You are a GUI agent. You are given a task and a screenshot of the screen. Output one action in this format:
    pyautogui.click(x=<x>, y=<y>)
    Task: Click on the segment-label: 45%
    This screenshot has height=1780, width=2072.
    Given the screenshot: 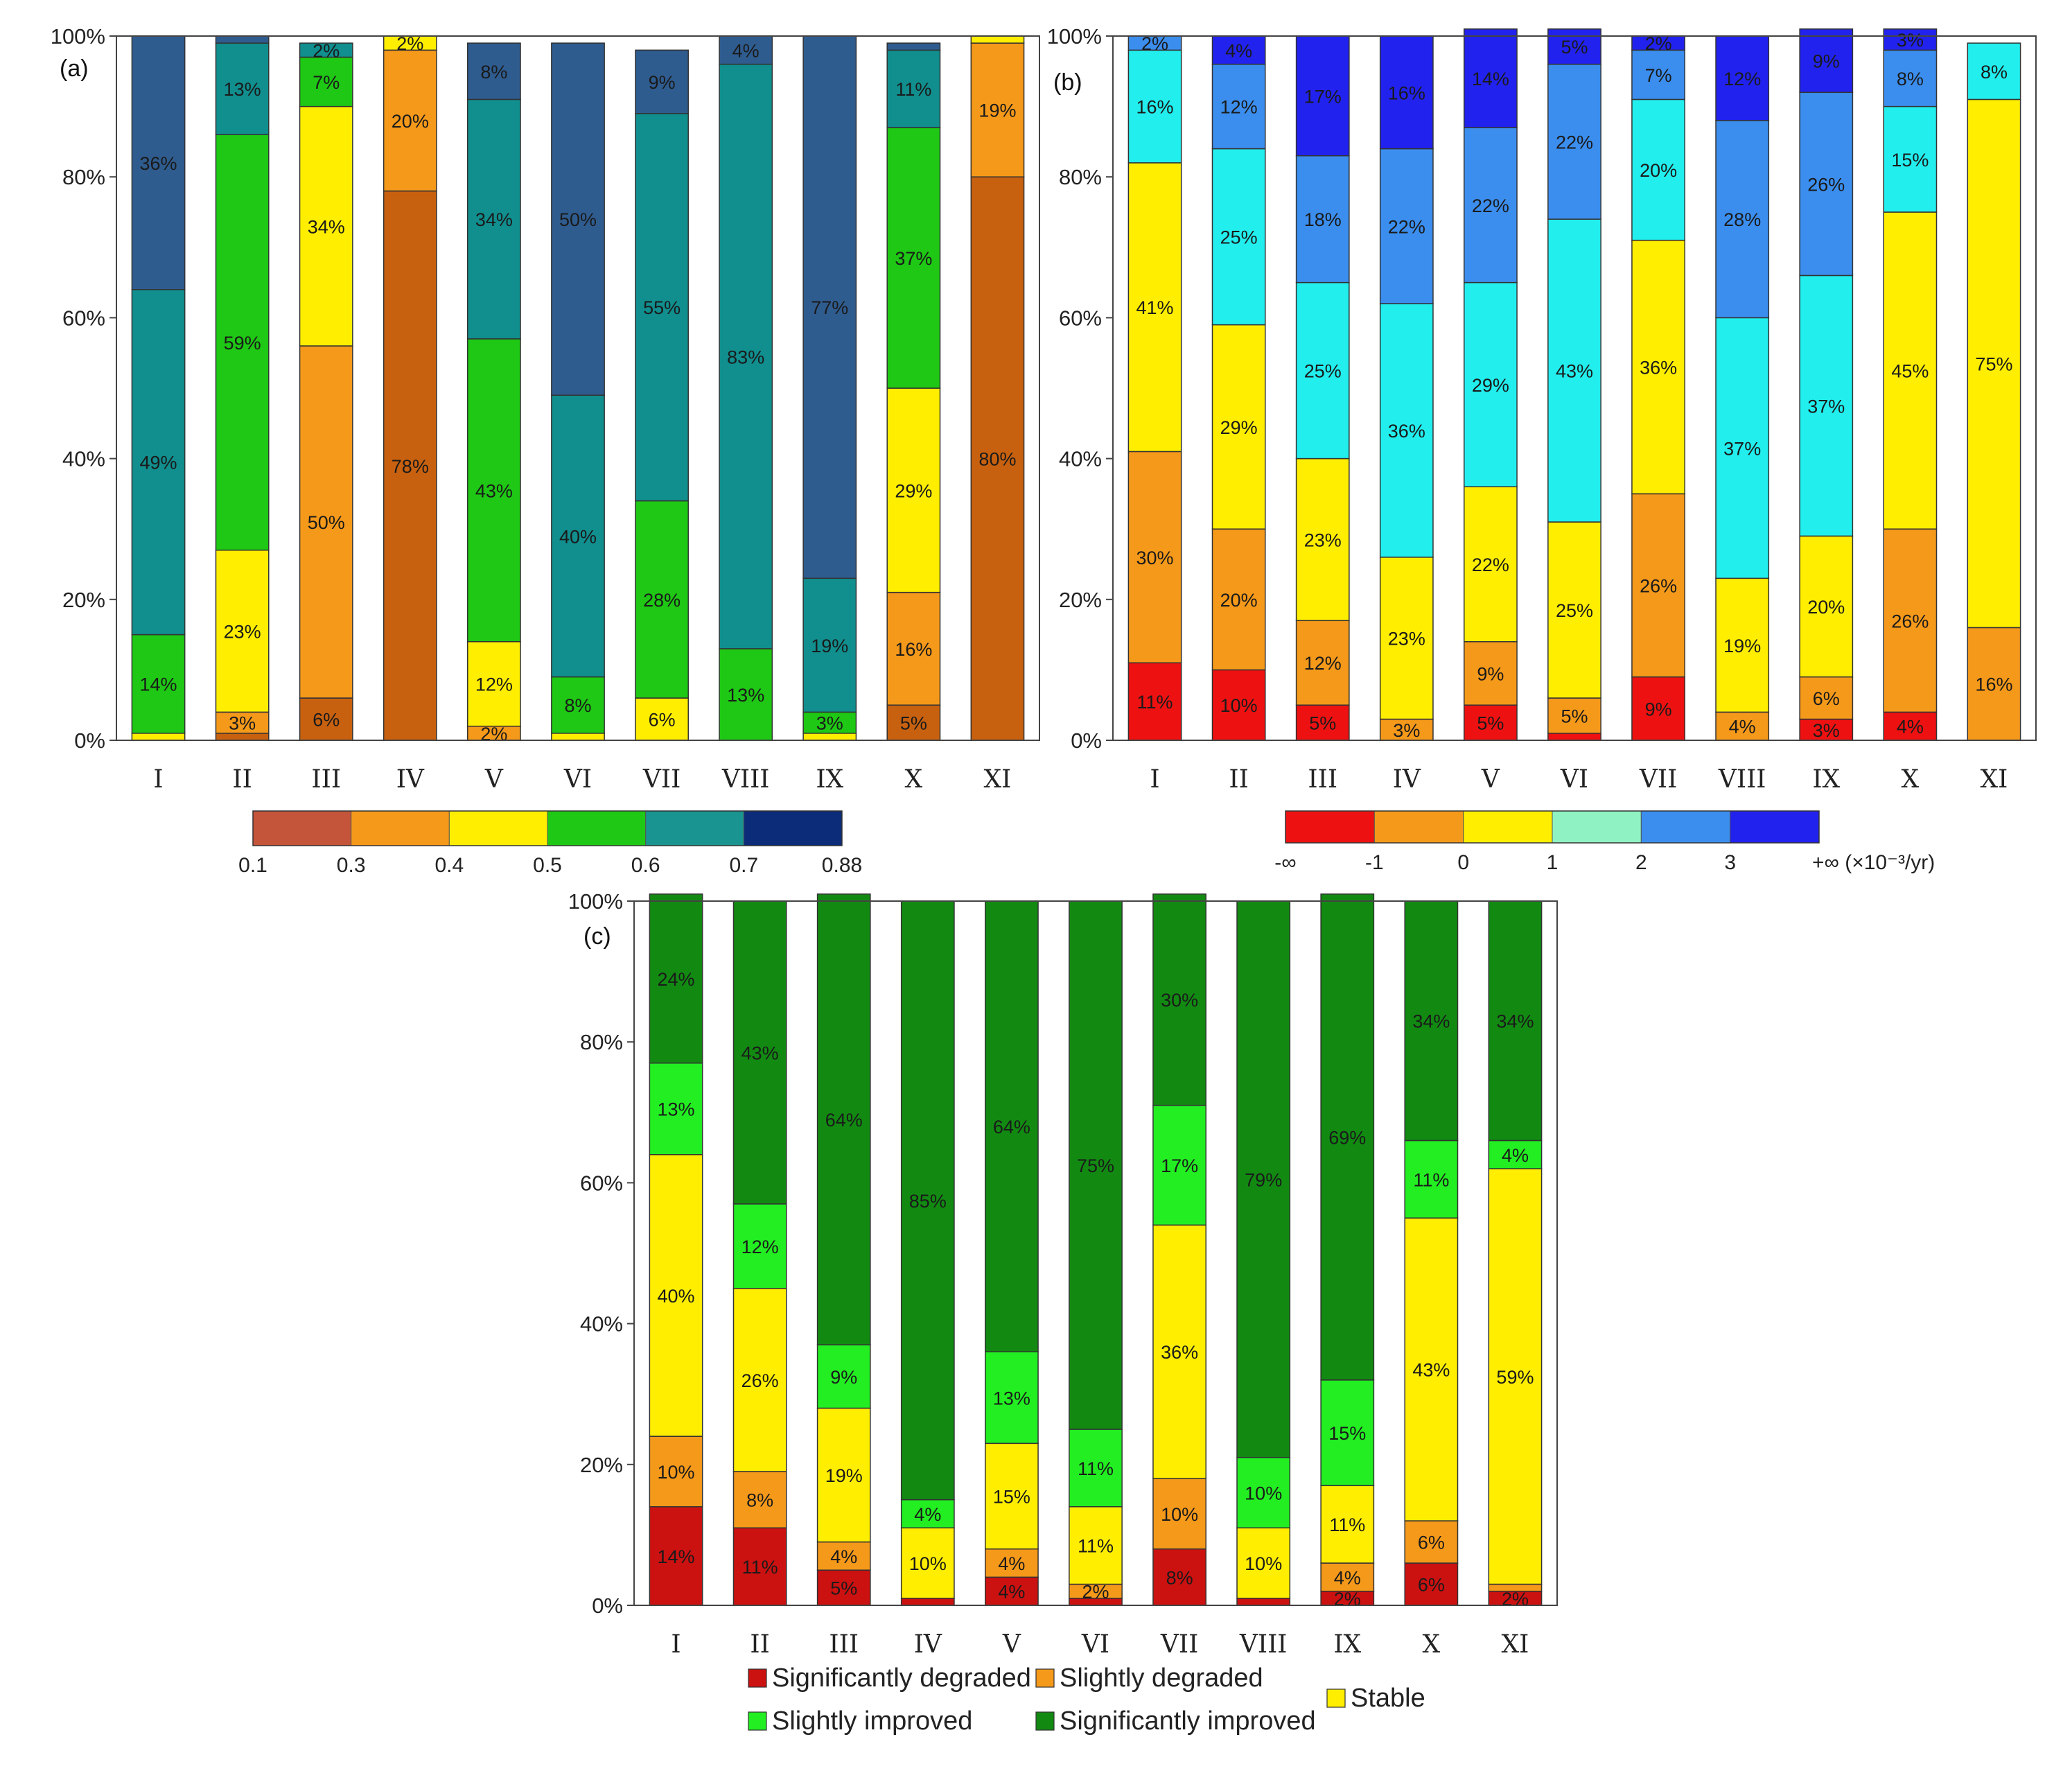 What is the action you would take?
    pyautogui.click(x=1910, y=371)
    